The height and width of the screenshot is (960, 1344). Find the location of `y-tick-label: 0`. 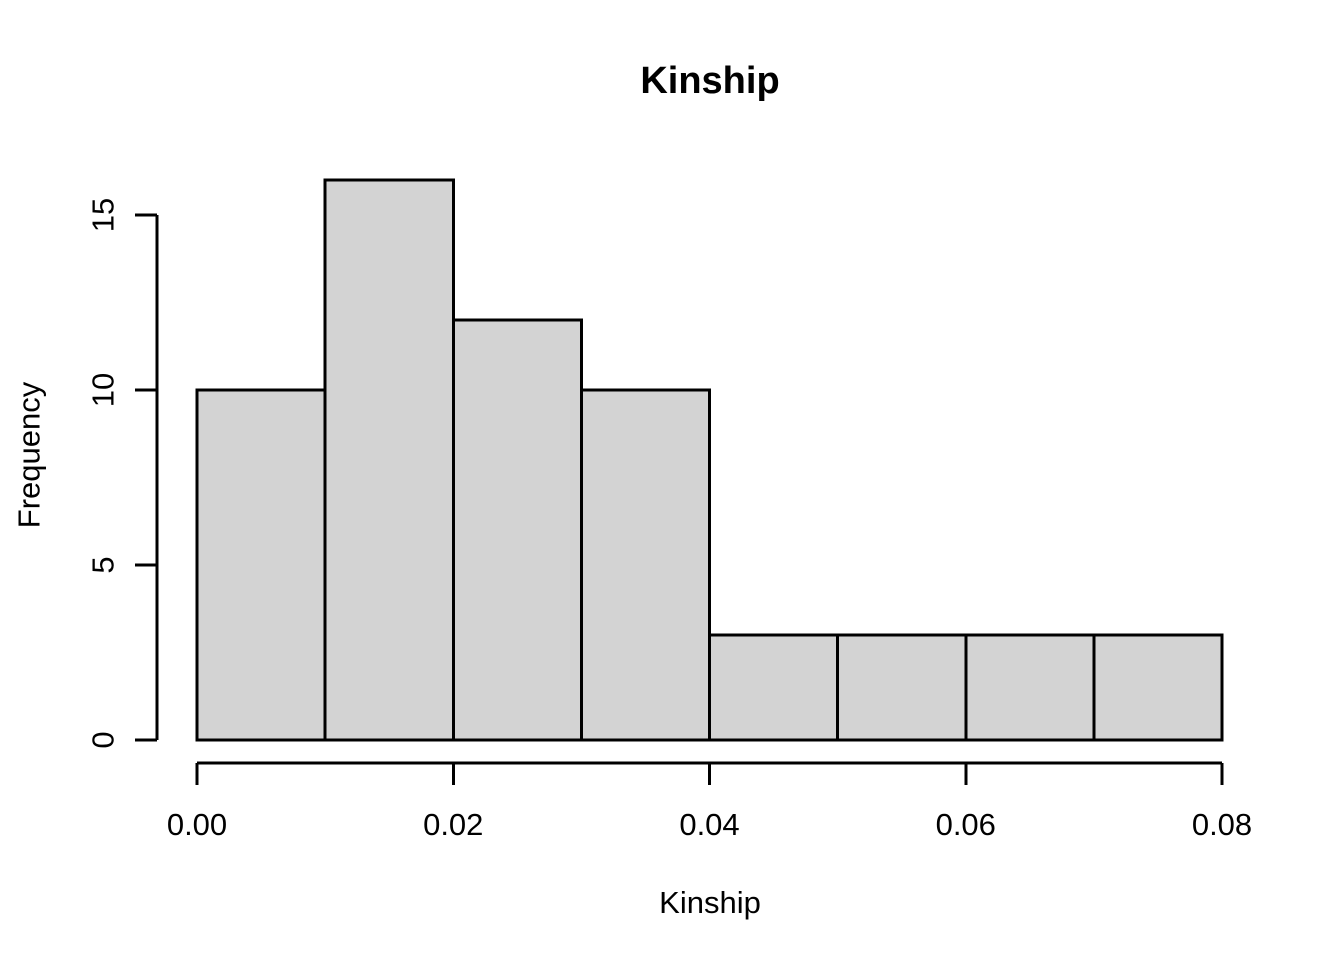

y-tick-label: 0 is located at coordinates (103, 739).